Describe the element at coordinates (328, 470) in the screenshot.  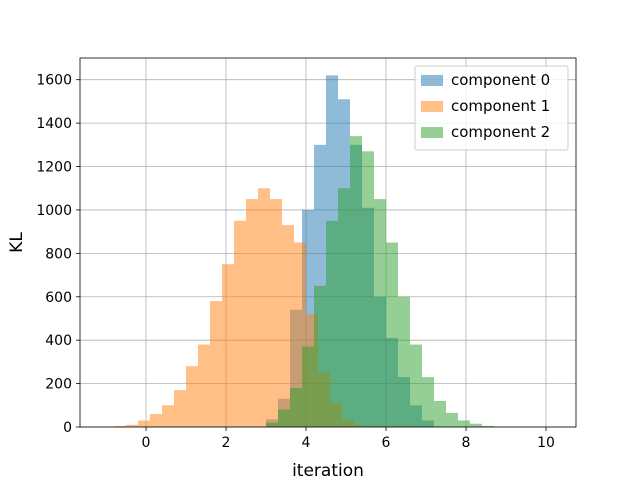
I see `x-axis-label: iteration` at that location.